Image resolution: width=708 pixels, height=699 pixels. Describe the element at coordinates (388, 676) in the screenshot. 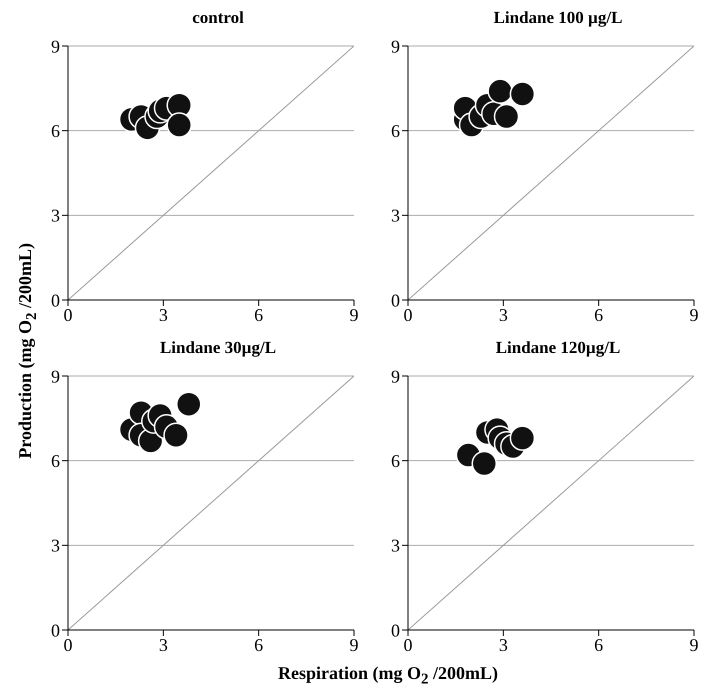

I see `x-axis-title: Respiration (mg O$_{2}$ /200mL)` at that location.